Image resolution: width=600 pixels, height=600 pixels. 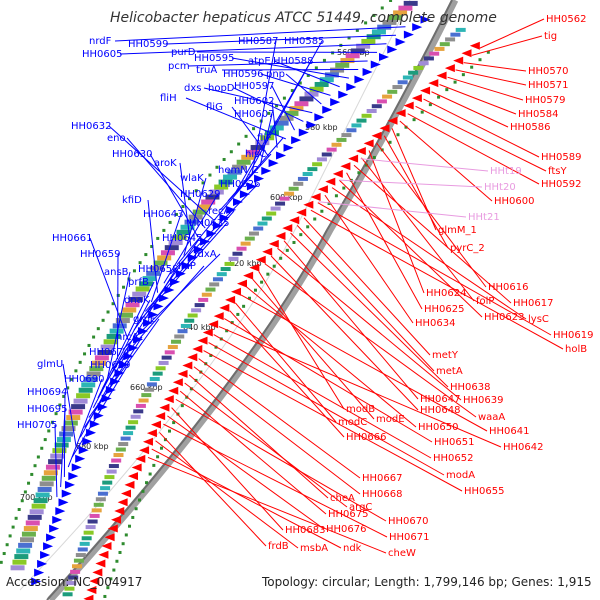 I want to click on forward-gene-label: HH0602, so click(x=254, y=101).